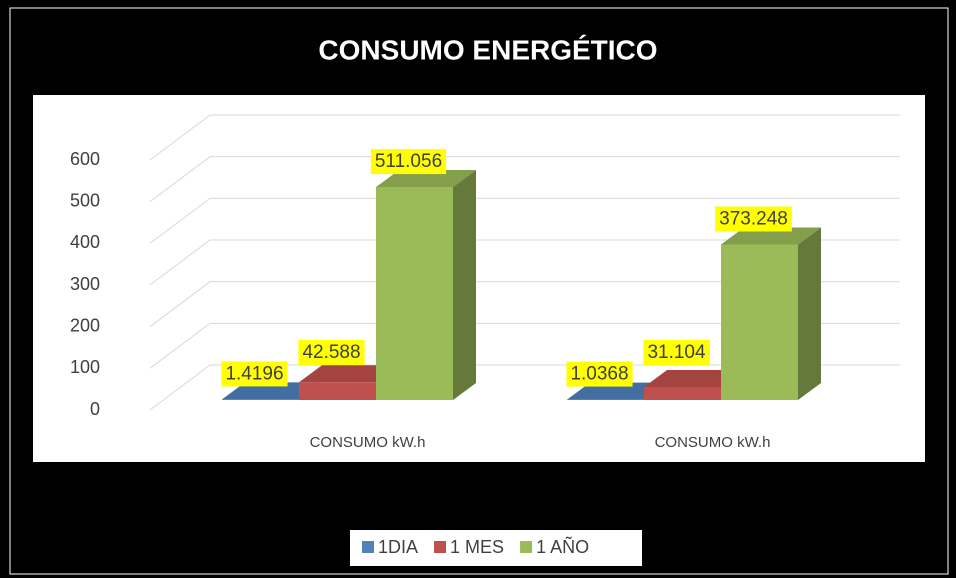  I want to click on data-label: 373.248, so click(753, 218).